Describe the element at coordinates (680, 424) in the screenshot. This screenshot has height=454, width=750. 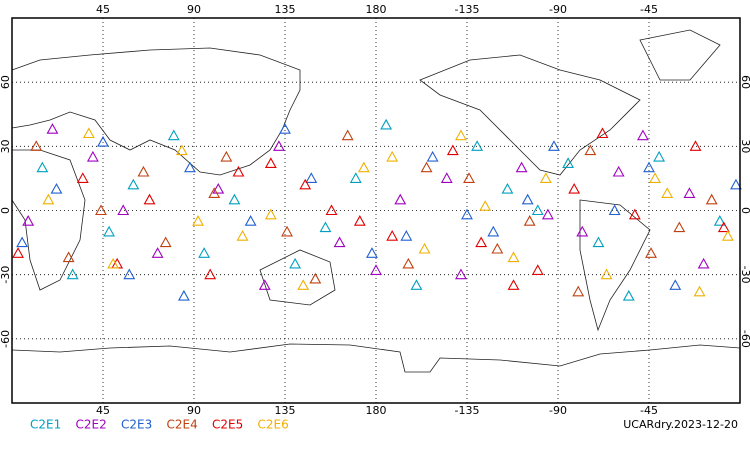
I see `dataset-label: UCARdry.2023-12-20` at that location.